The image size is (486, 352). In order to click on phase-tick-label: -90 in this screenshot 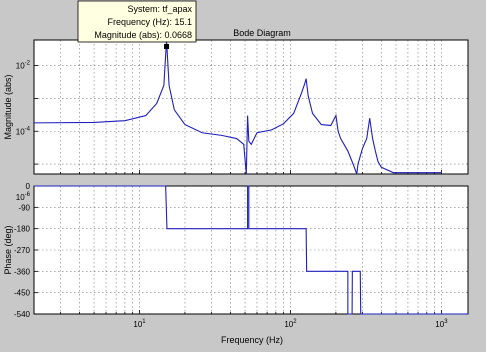, I will do `click(24, 207)`.